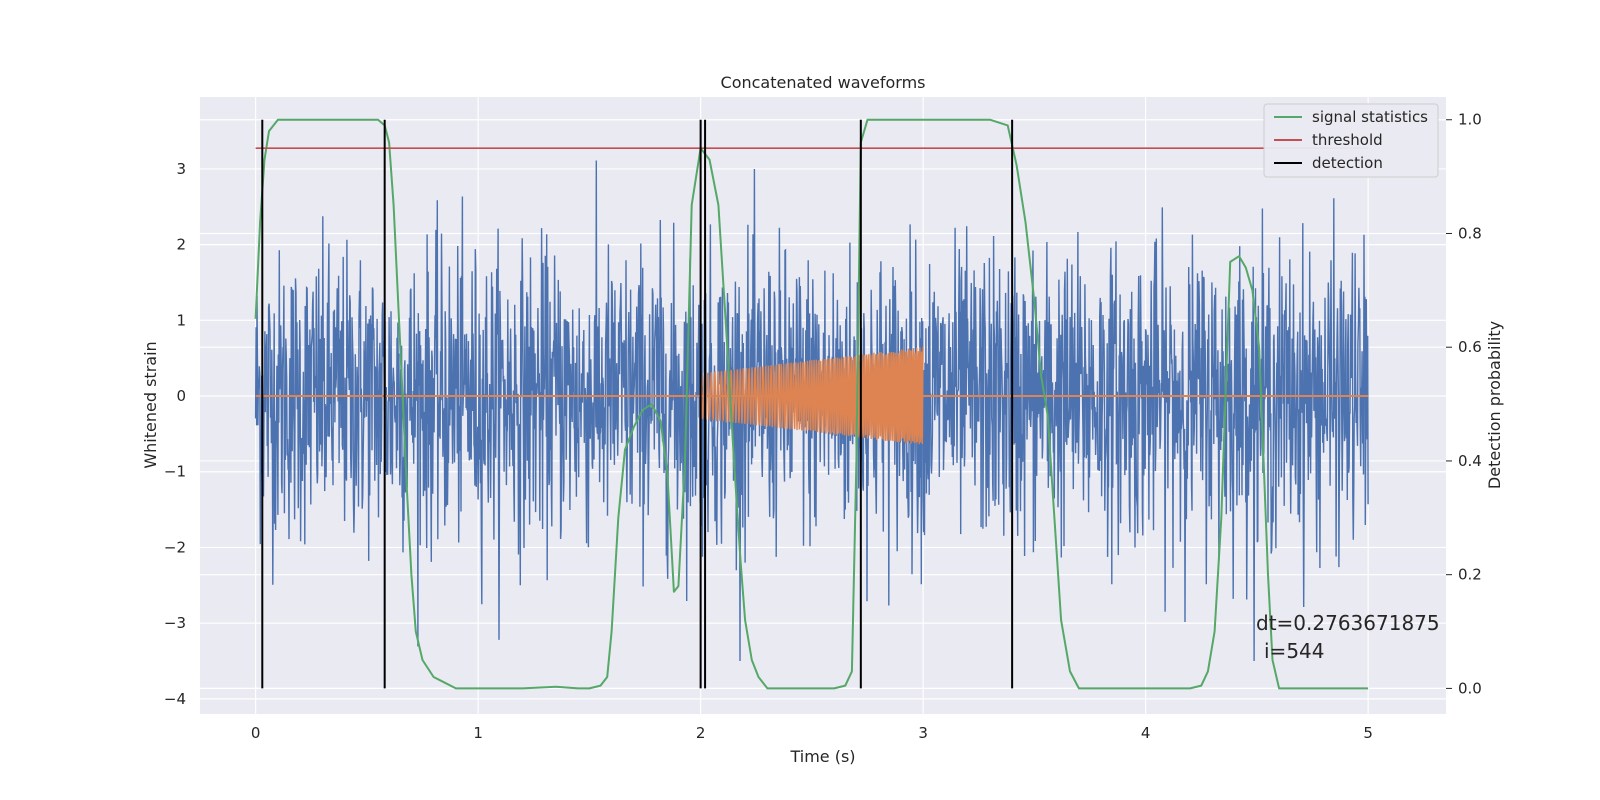  Describe the element at coordinates (175, 623) in the screenshot. I see `y-tick-label: −3` at that location.